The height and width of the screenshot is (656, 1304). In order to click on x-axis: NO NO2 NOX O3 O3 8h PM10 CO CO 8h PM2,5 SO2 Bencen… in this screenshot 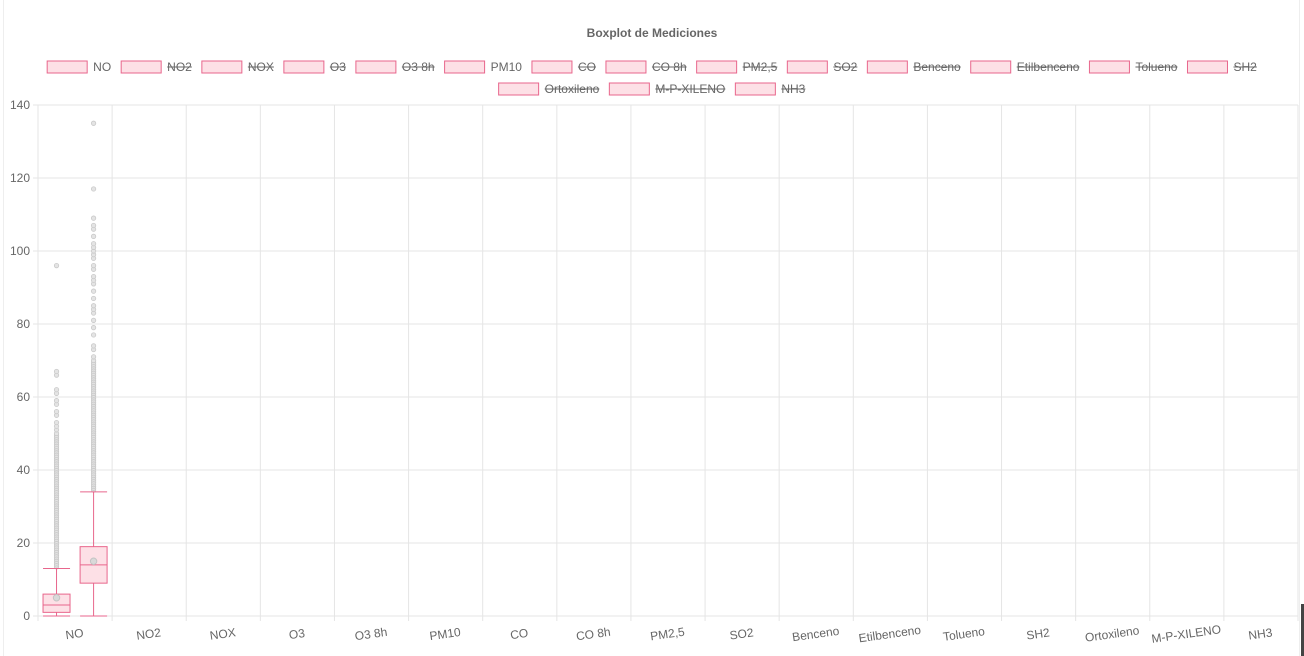, I will do `click(669, 634)`.